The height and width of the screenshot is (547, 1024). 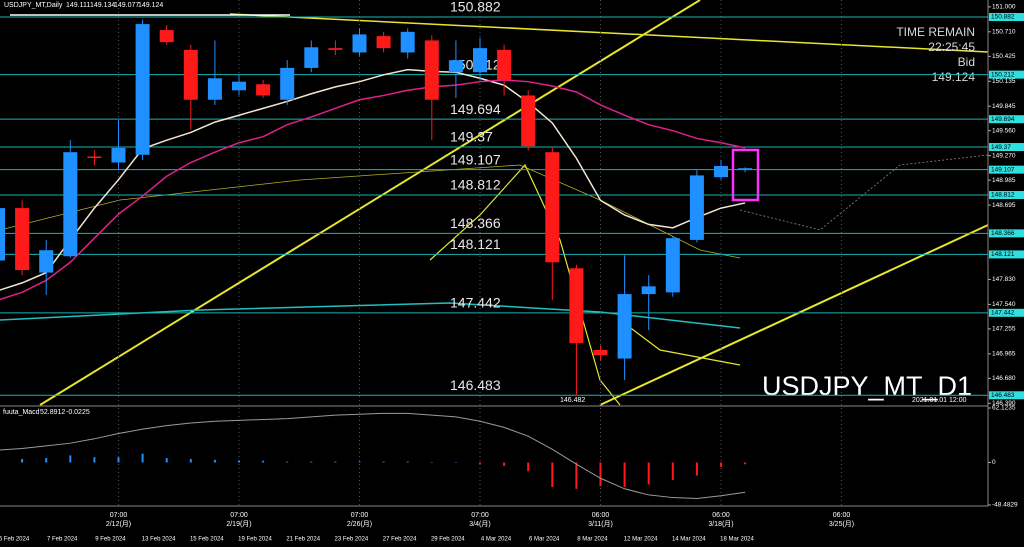 What do you see at coordinates (1004, 329) in the screenshot?
I see `y-tick-label: 147.255` at bounding box center [1004, 329].